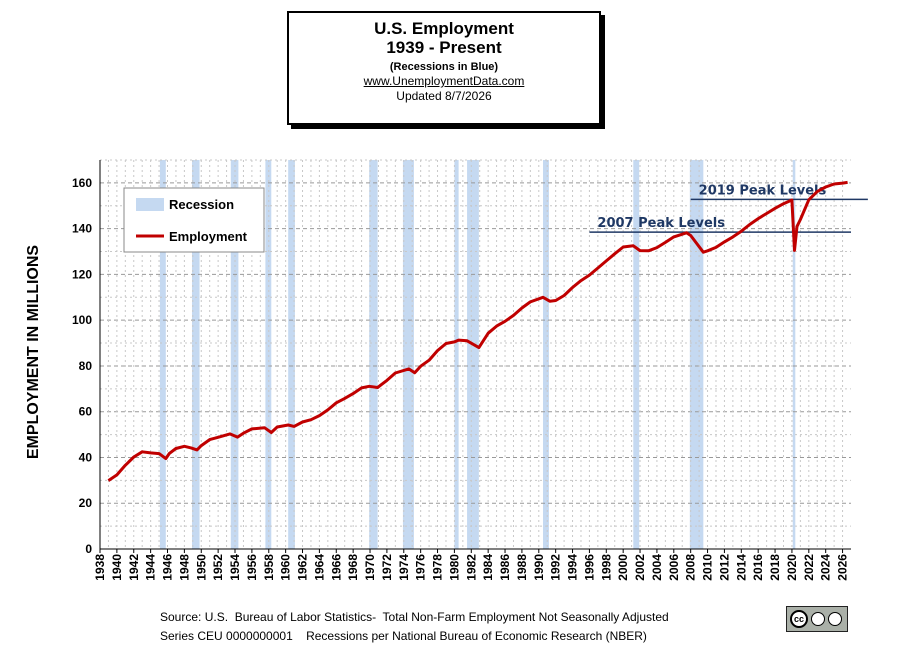 Image resolution: width=910 pixels, height=661 pixels. I want to click on x-tick-1948: 1948, so click(184, 567).